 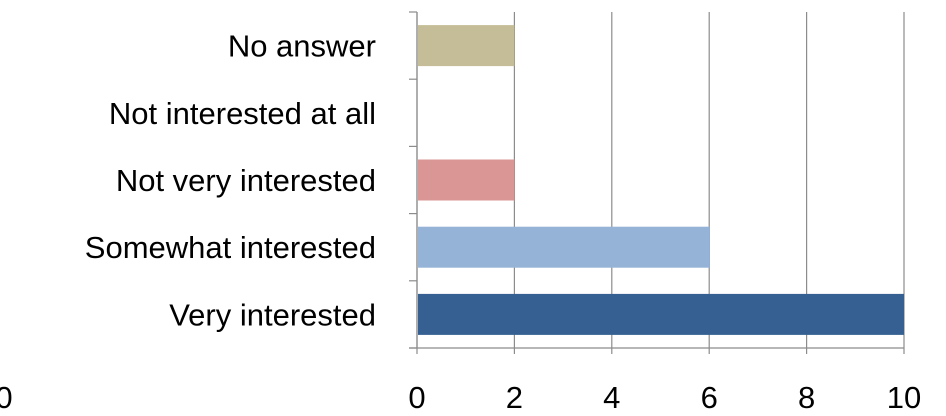 I want to click on stray-tick-label: 0, so click(x=6, y=397).